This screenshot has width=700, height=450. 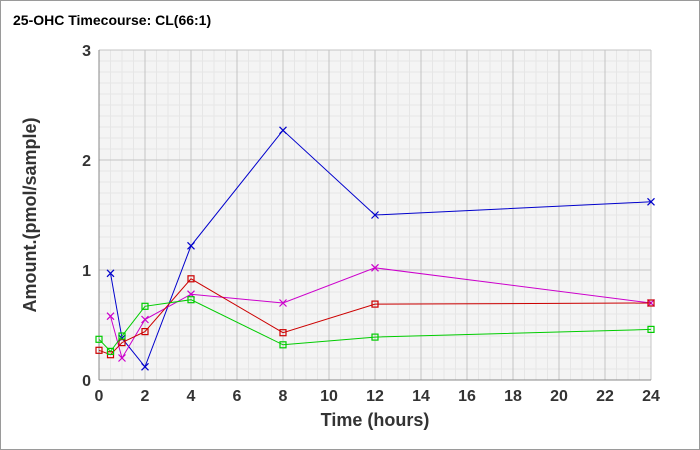 I want to click on x-tick-label: 14, so click(x=421, y=396).